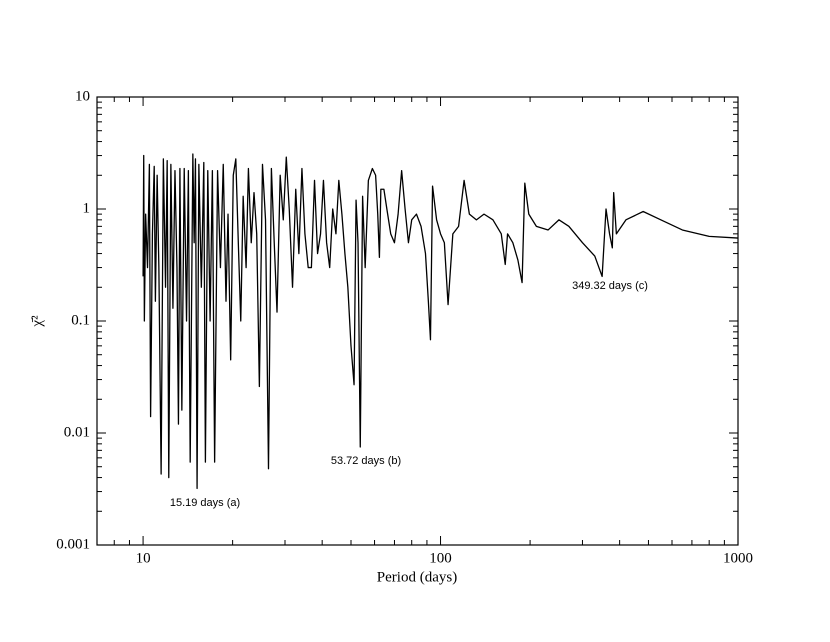  I want to click on annotation: 349.32 days (c), so click(610, 286).